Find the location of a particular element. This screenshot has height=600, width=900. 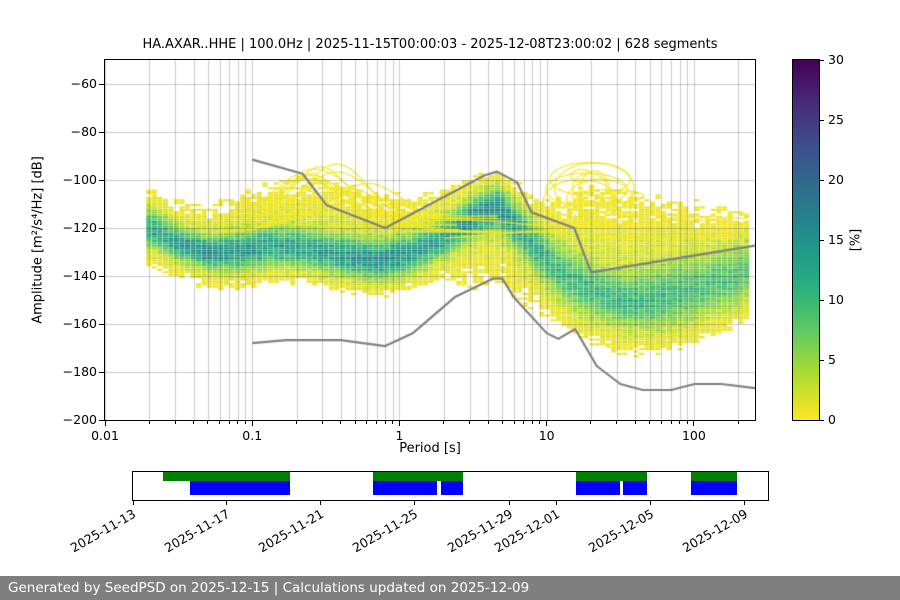

colorbar-tick-label: 30 is located at coordinates (836, 59).